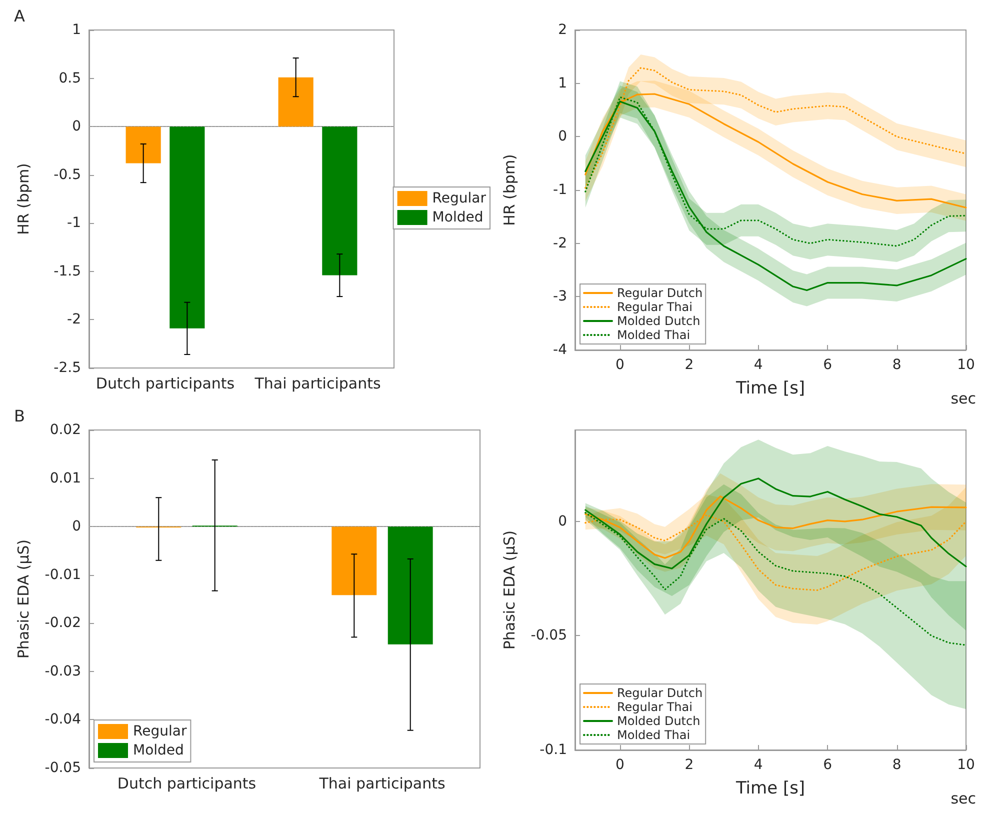 This screenshot has height=821, width=981. I want to click on y-tick-label: -1.5, so click(67, 271).